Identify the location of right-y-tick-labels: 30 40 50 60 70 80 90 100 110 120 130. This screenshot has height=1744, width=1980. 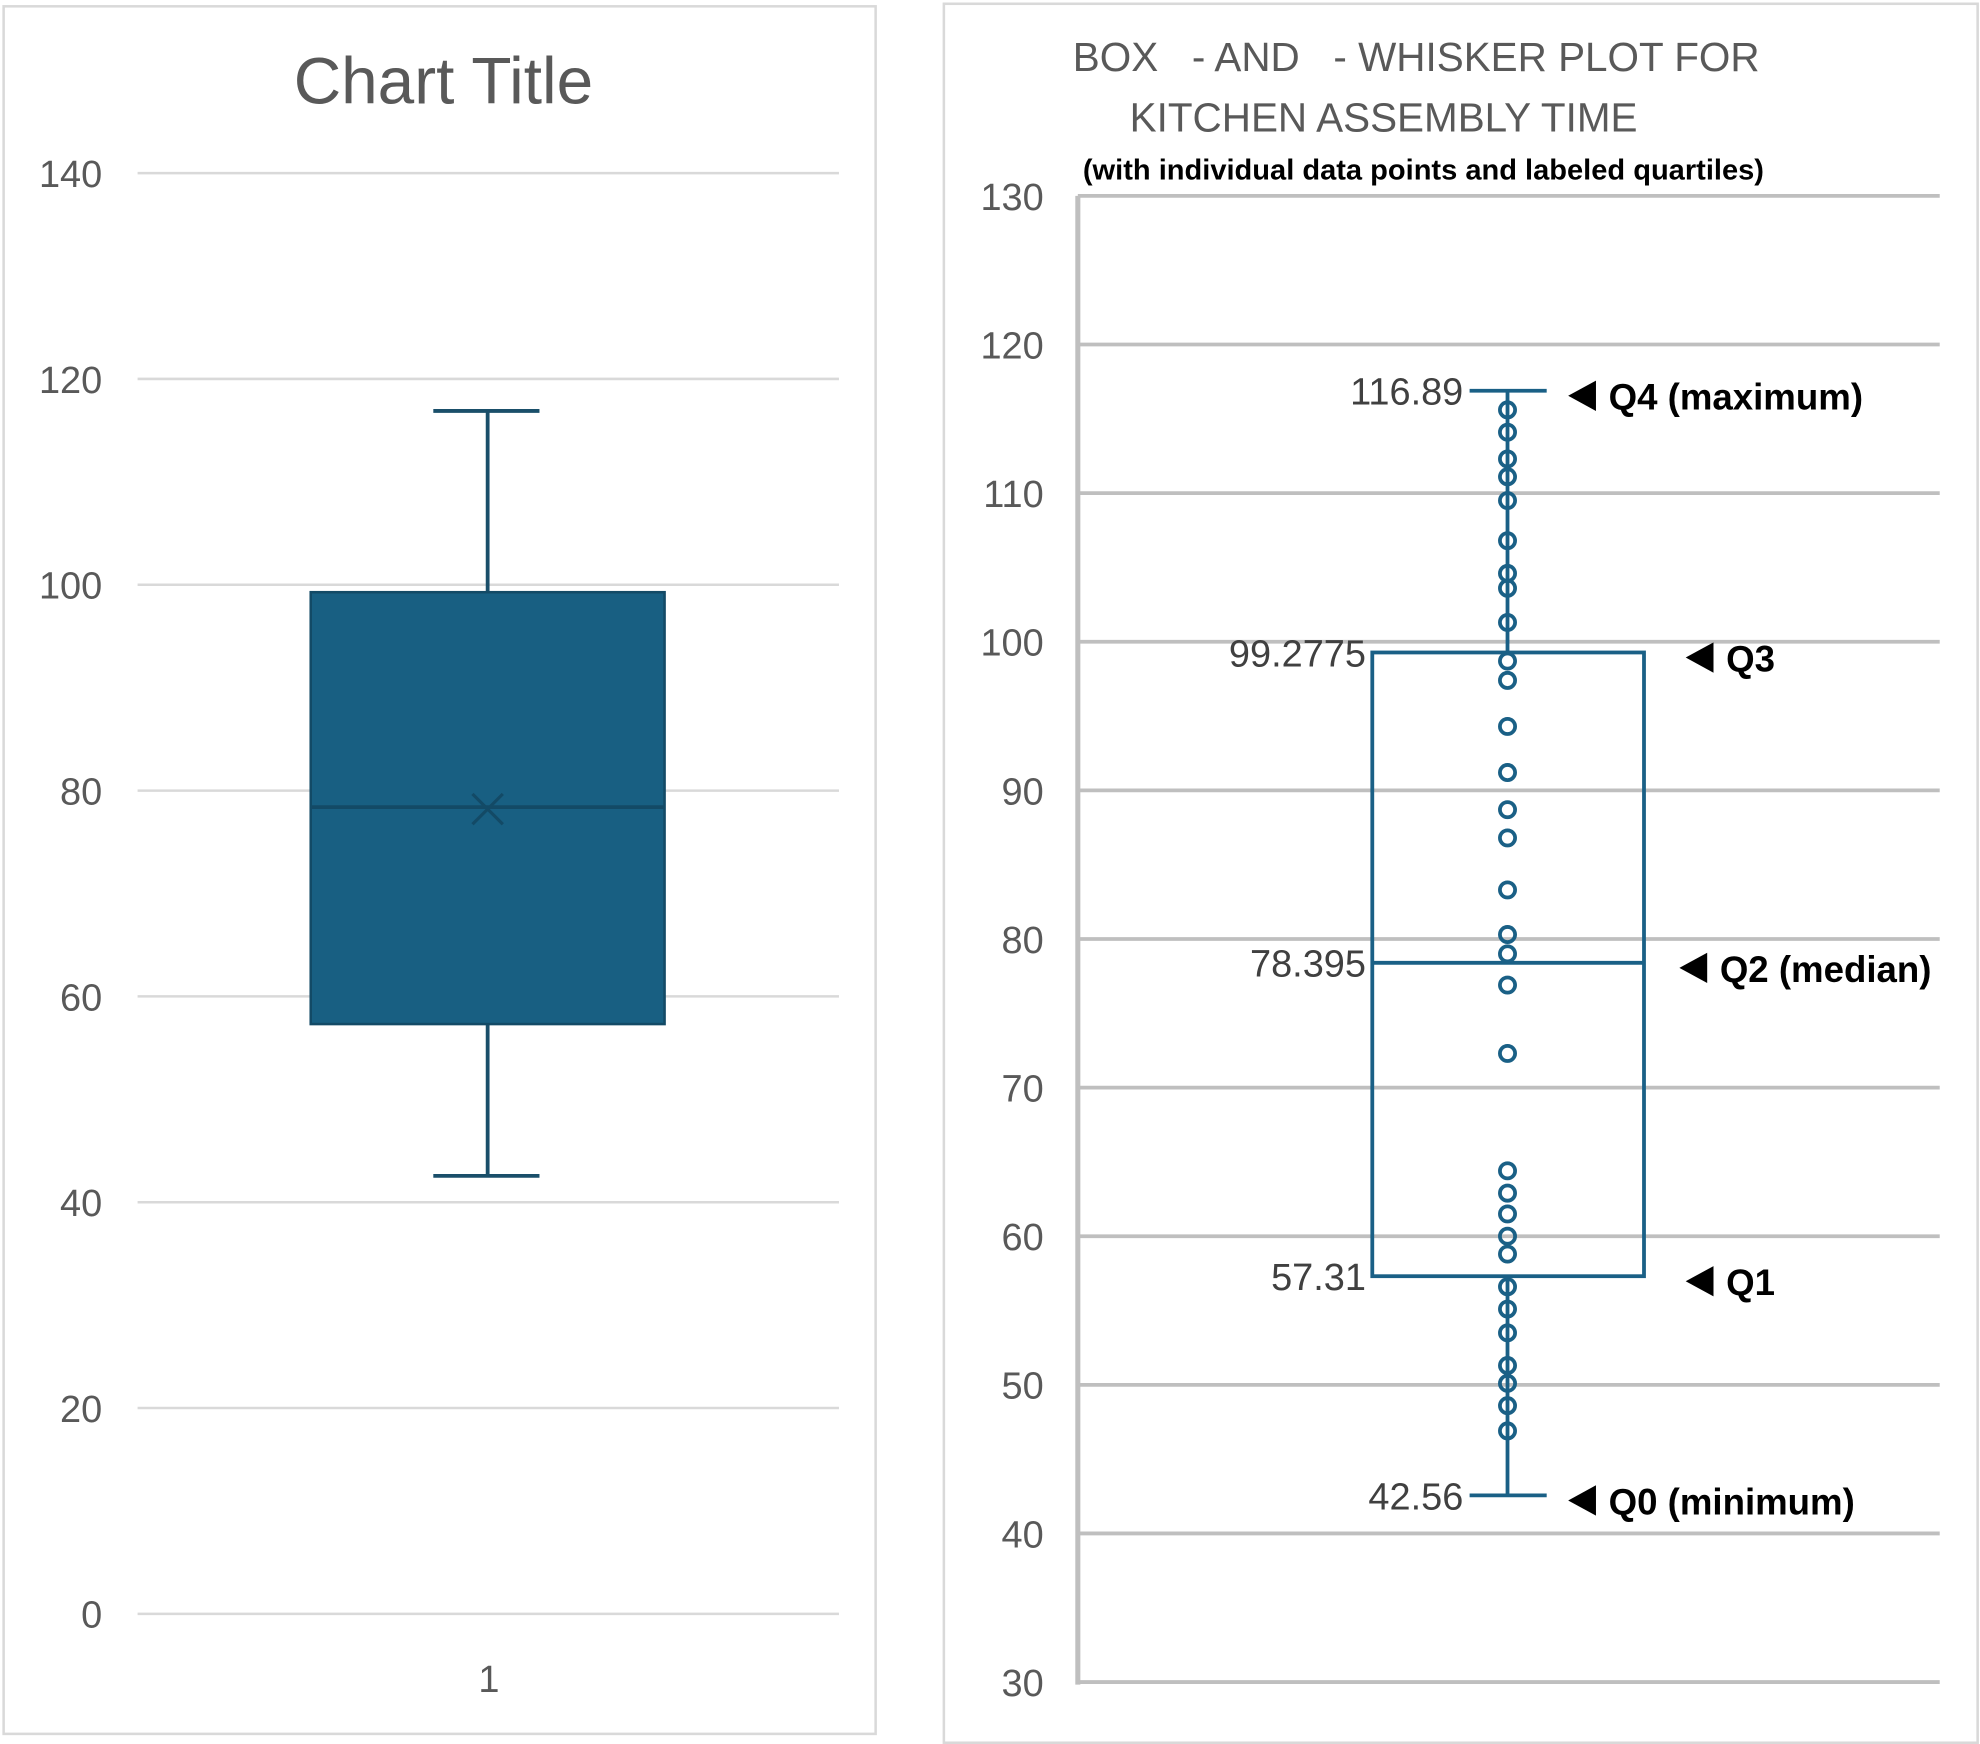
(1011, 941).